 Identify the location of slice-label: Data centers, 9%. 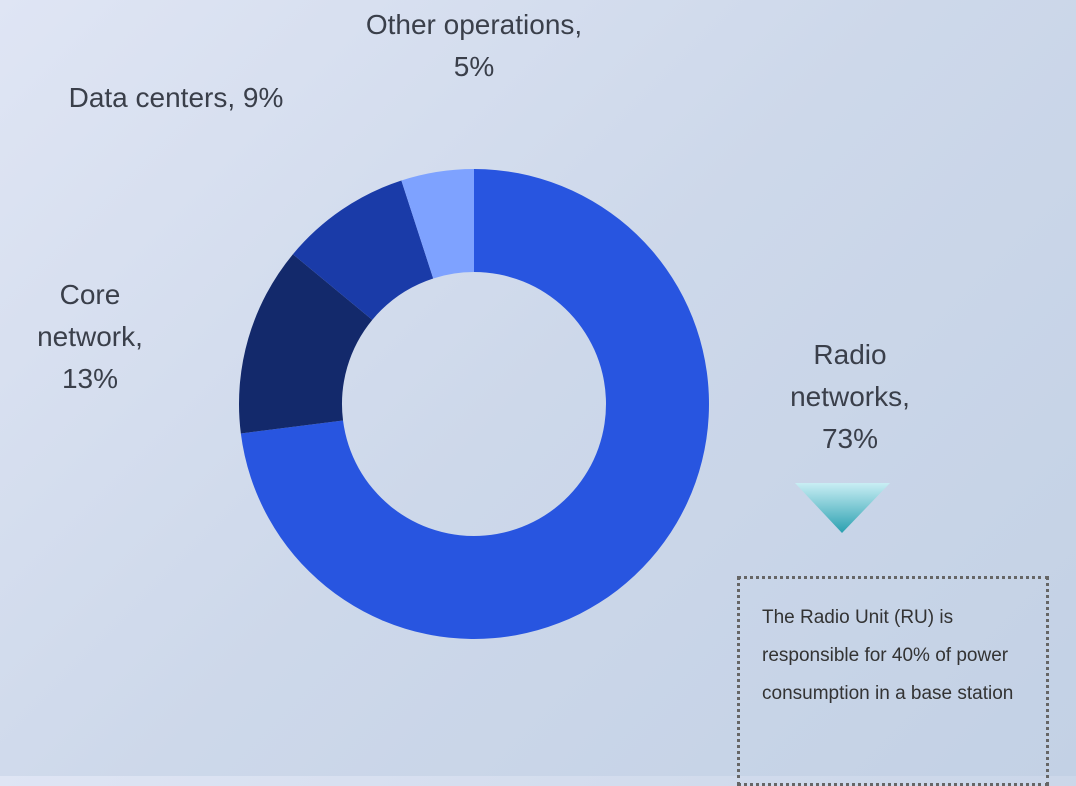
(176, 97).